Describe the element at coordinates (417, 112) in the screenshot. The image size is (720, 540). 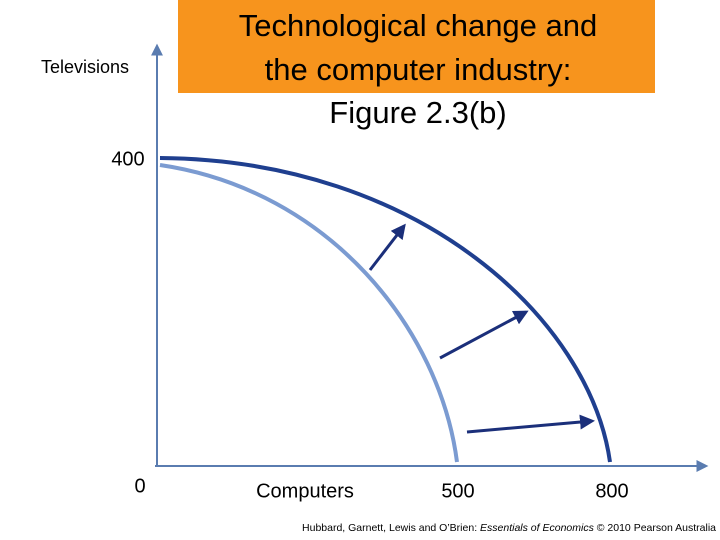
I see `title-line: Figure 2.3(b)` at that location.